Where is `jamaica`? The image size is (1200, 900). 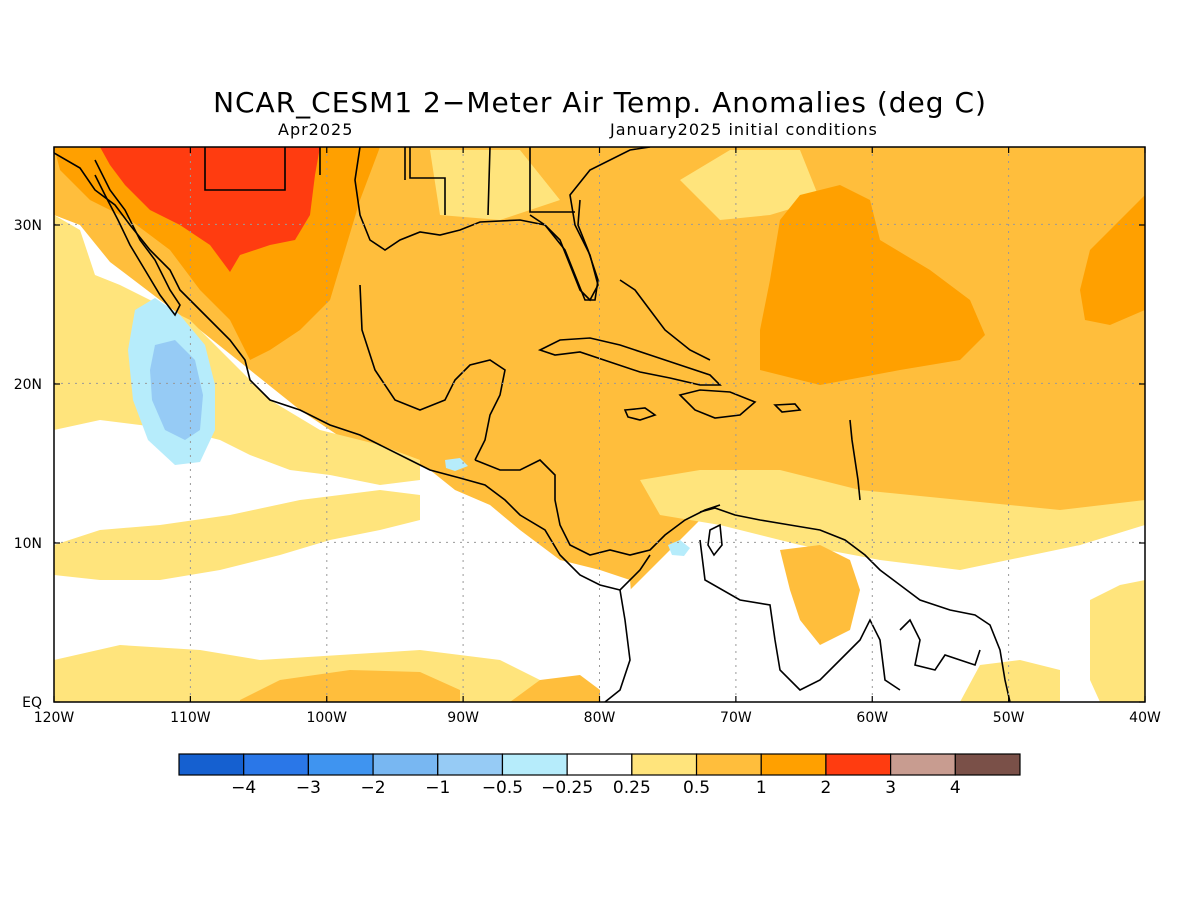 jamaica is located at coordinates (640, 414).